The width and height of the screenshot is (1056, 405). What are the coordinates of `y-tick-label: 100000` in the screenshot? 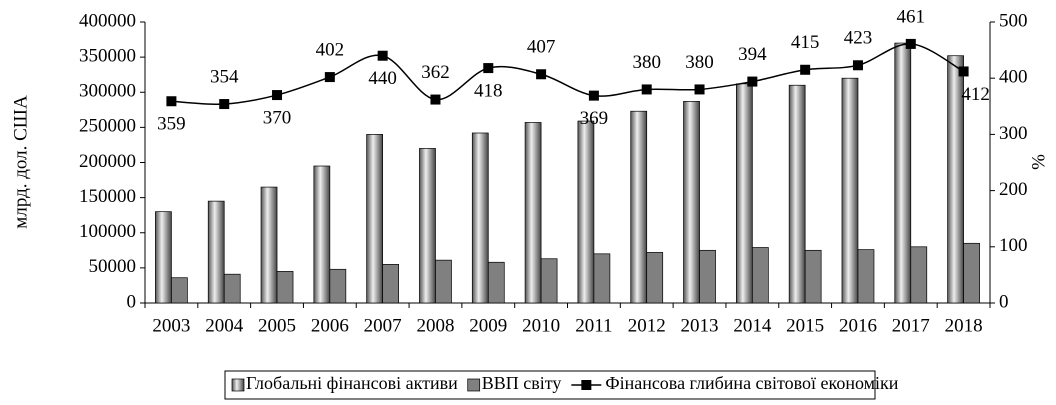 It's located at (107, 231).